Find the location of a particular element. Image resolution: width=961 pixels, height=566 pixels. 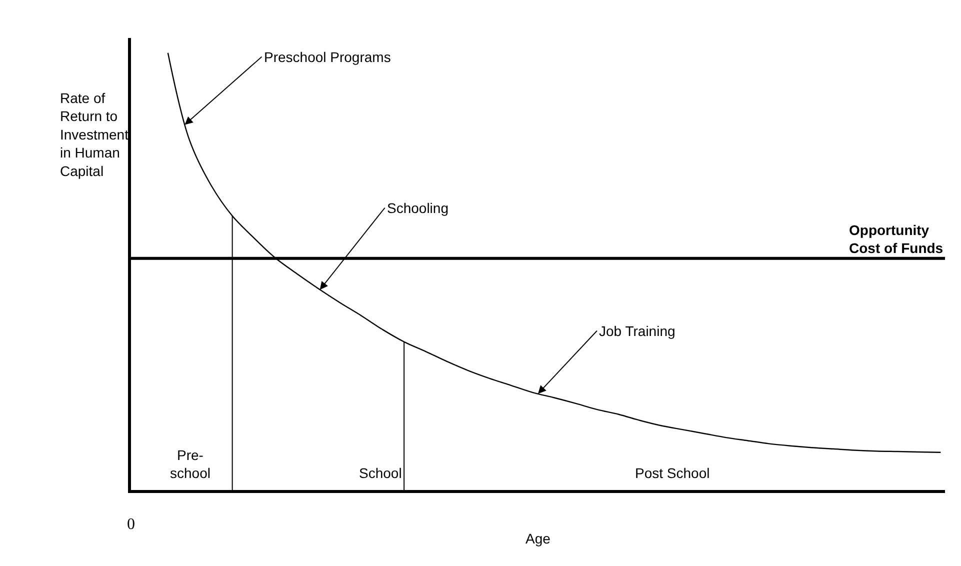

text: 0 is located at coordinates (131, 524).